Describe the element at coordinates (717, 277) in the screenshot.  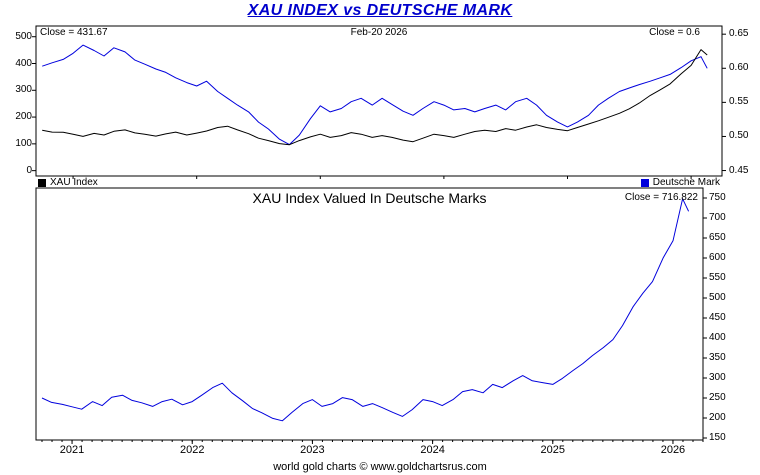
I see `bottom-right-axis-label: 550` at that location.